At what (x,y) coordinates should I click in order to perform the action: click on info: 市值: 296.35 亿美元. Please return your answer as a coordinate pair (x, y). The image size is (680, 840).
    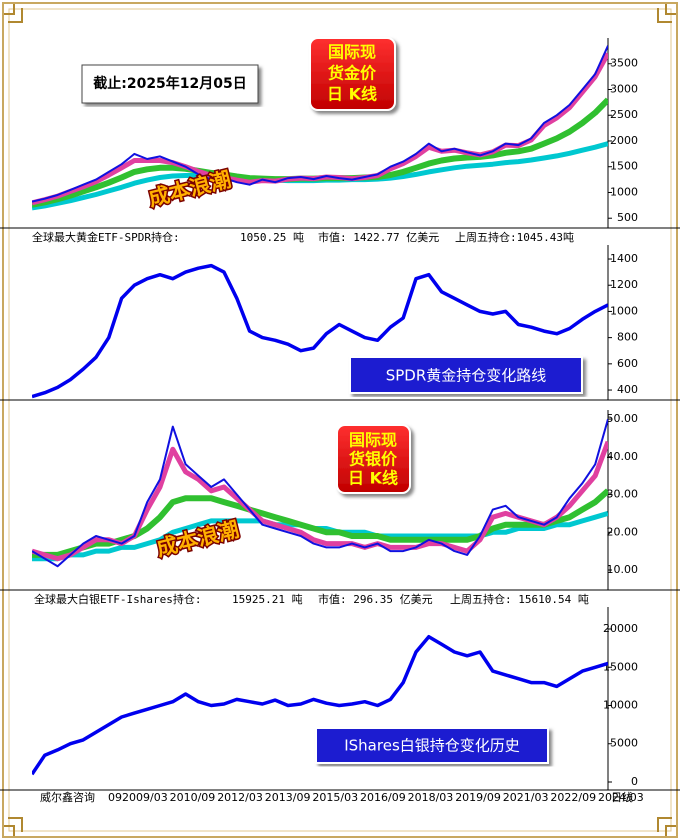
    Looking at the image, I should click on (375, 599).